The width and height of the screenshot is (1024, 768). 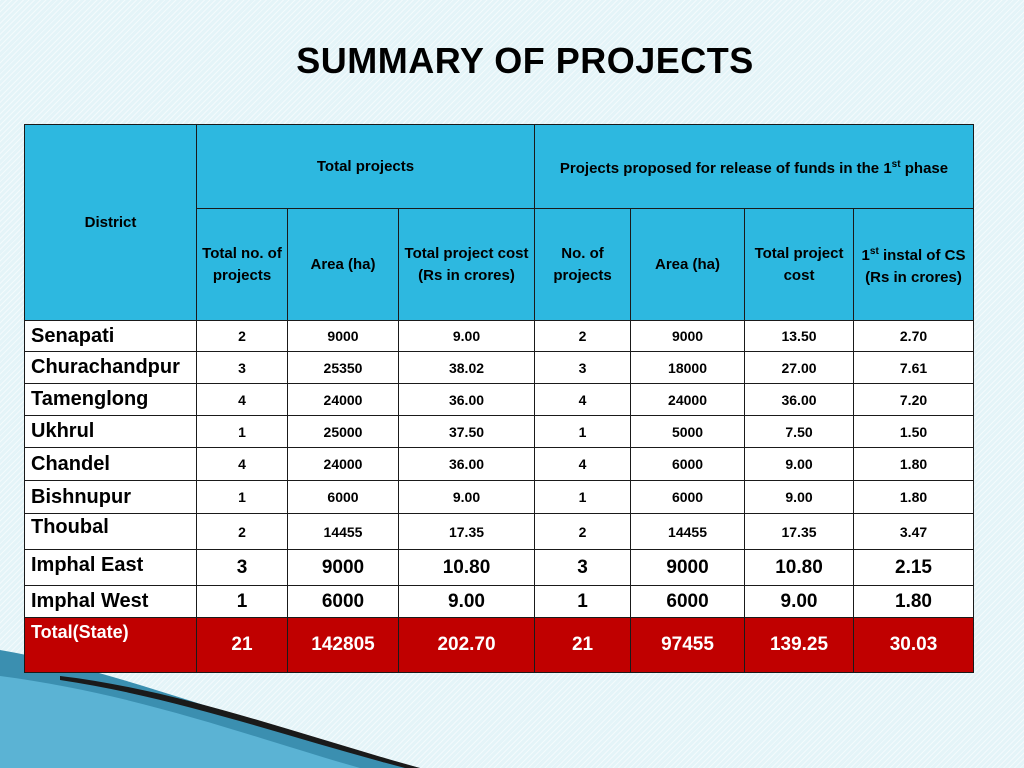 What do you see at coordinates (466, 431) in the screenshot?
I see `cell-cost: 37.50` at bounding box center [466, 431].